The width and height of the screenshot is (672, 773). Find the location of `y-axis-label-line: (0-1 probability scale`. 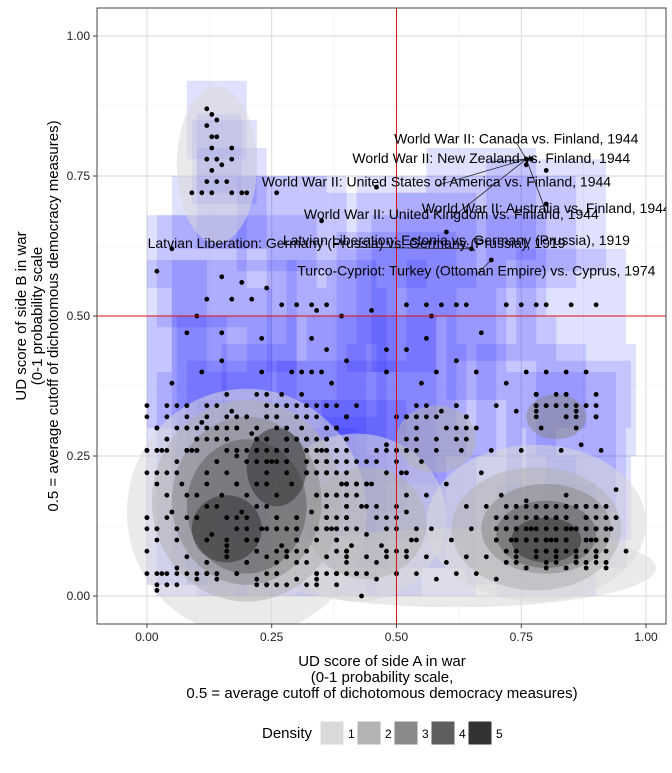

y-axis-label-line: (0-1 probability scale is located at coordinates (37, 316).